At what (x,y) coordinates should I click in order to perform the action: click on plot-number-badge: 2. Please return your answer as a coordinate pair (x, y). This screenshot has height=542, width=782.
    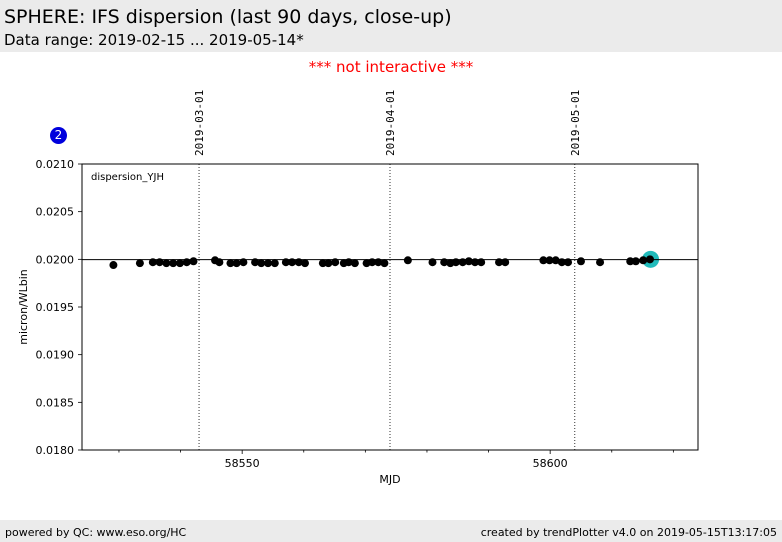
    Looking at the image, I should click on (58, 135).